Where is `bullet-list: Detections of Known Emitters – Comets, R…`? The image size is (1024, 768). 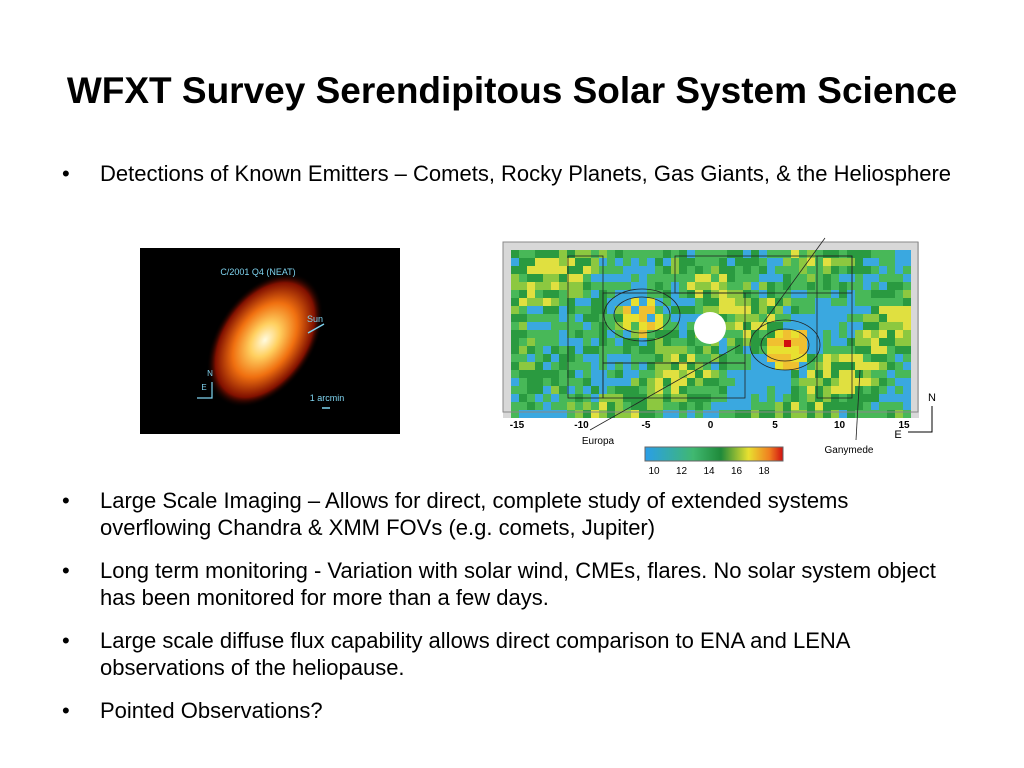 bullet-list: Detections of Known Emitters – Comets, R… is located at coordinates (512, 181).